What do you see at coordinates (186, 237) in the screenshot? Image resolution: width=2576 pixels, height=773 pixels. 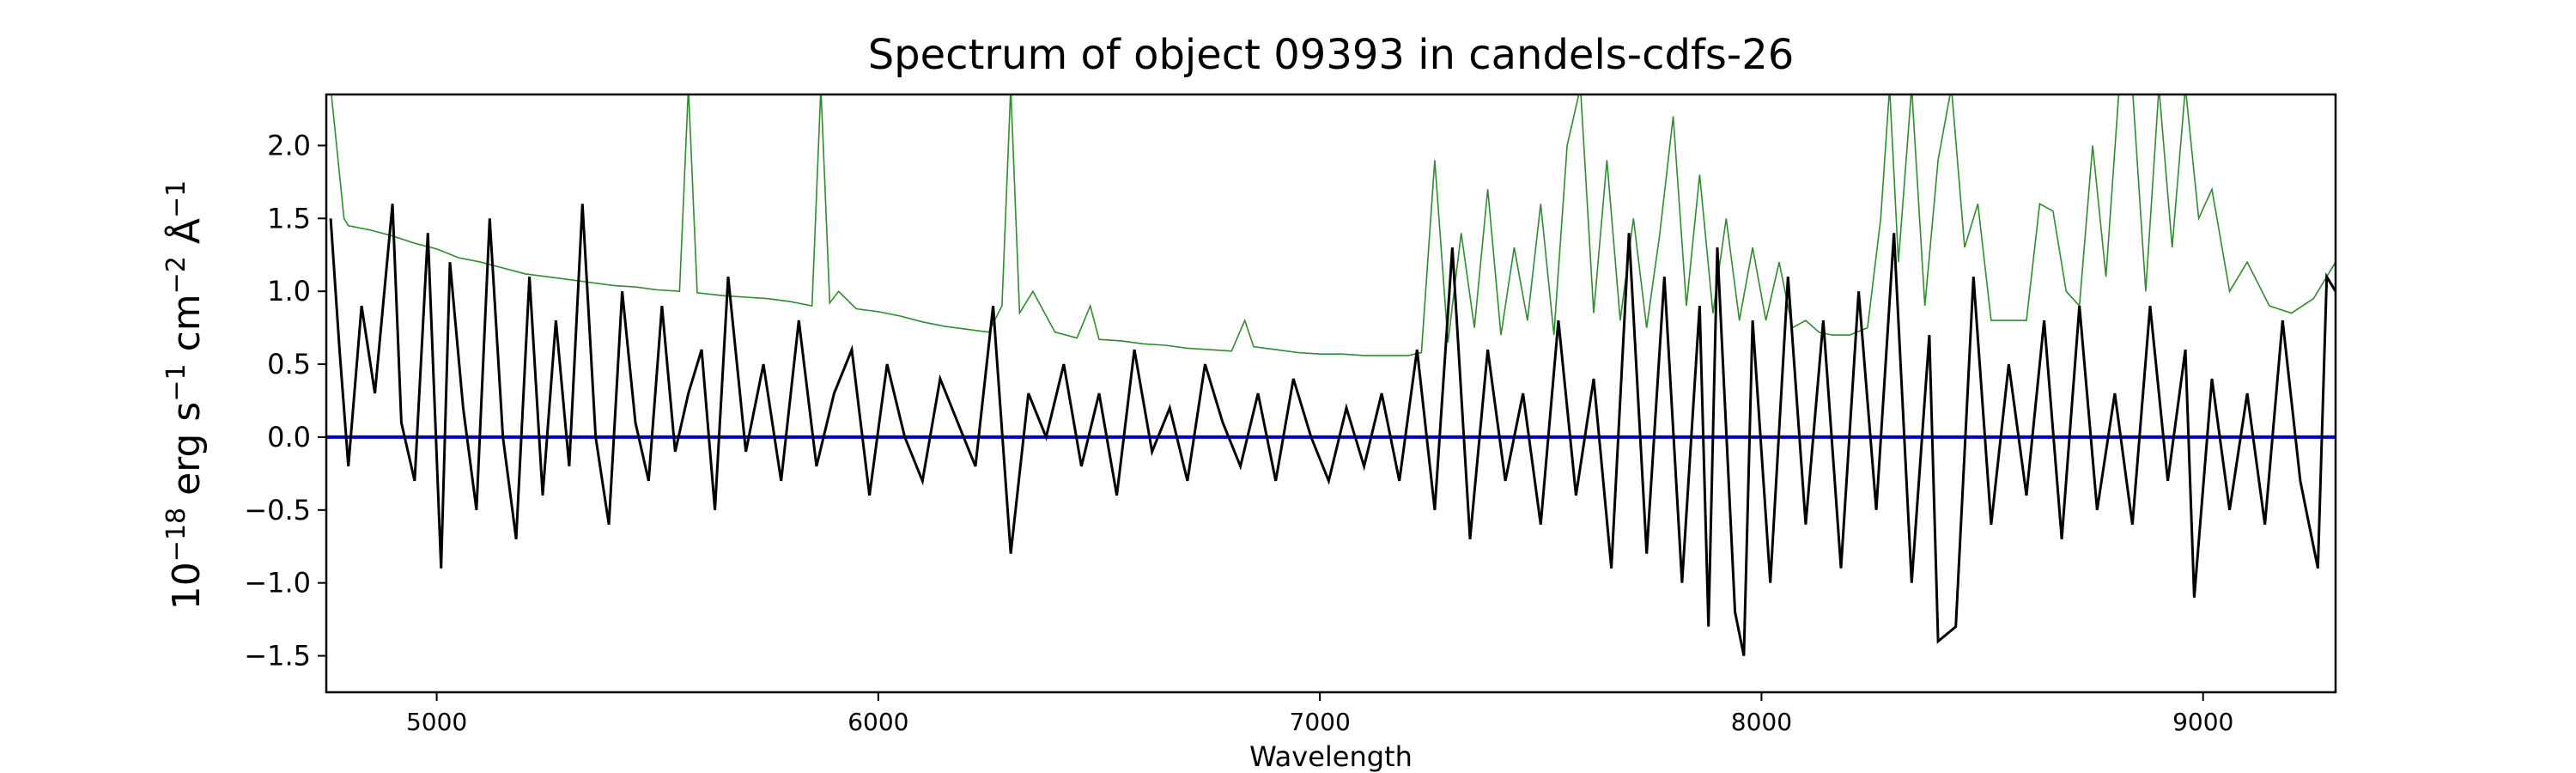 I see `y-label-base: Å` at bounding box center [186, 237].